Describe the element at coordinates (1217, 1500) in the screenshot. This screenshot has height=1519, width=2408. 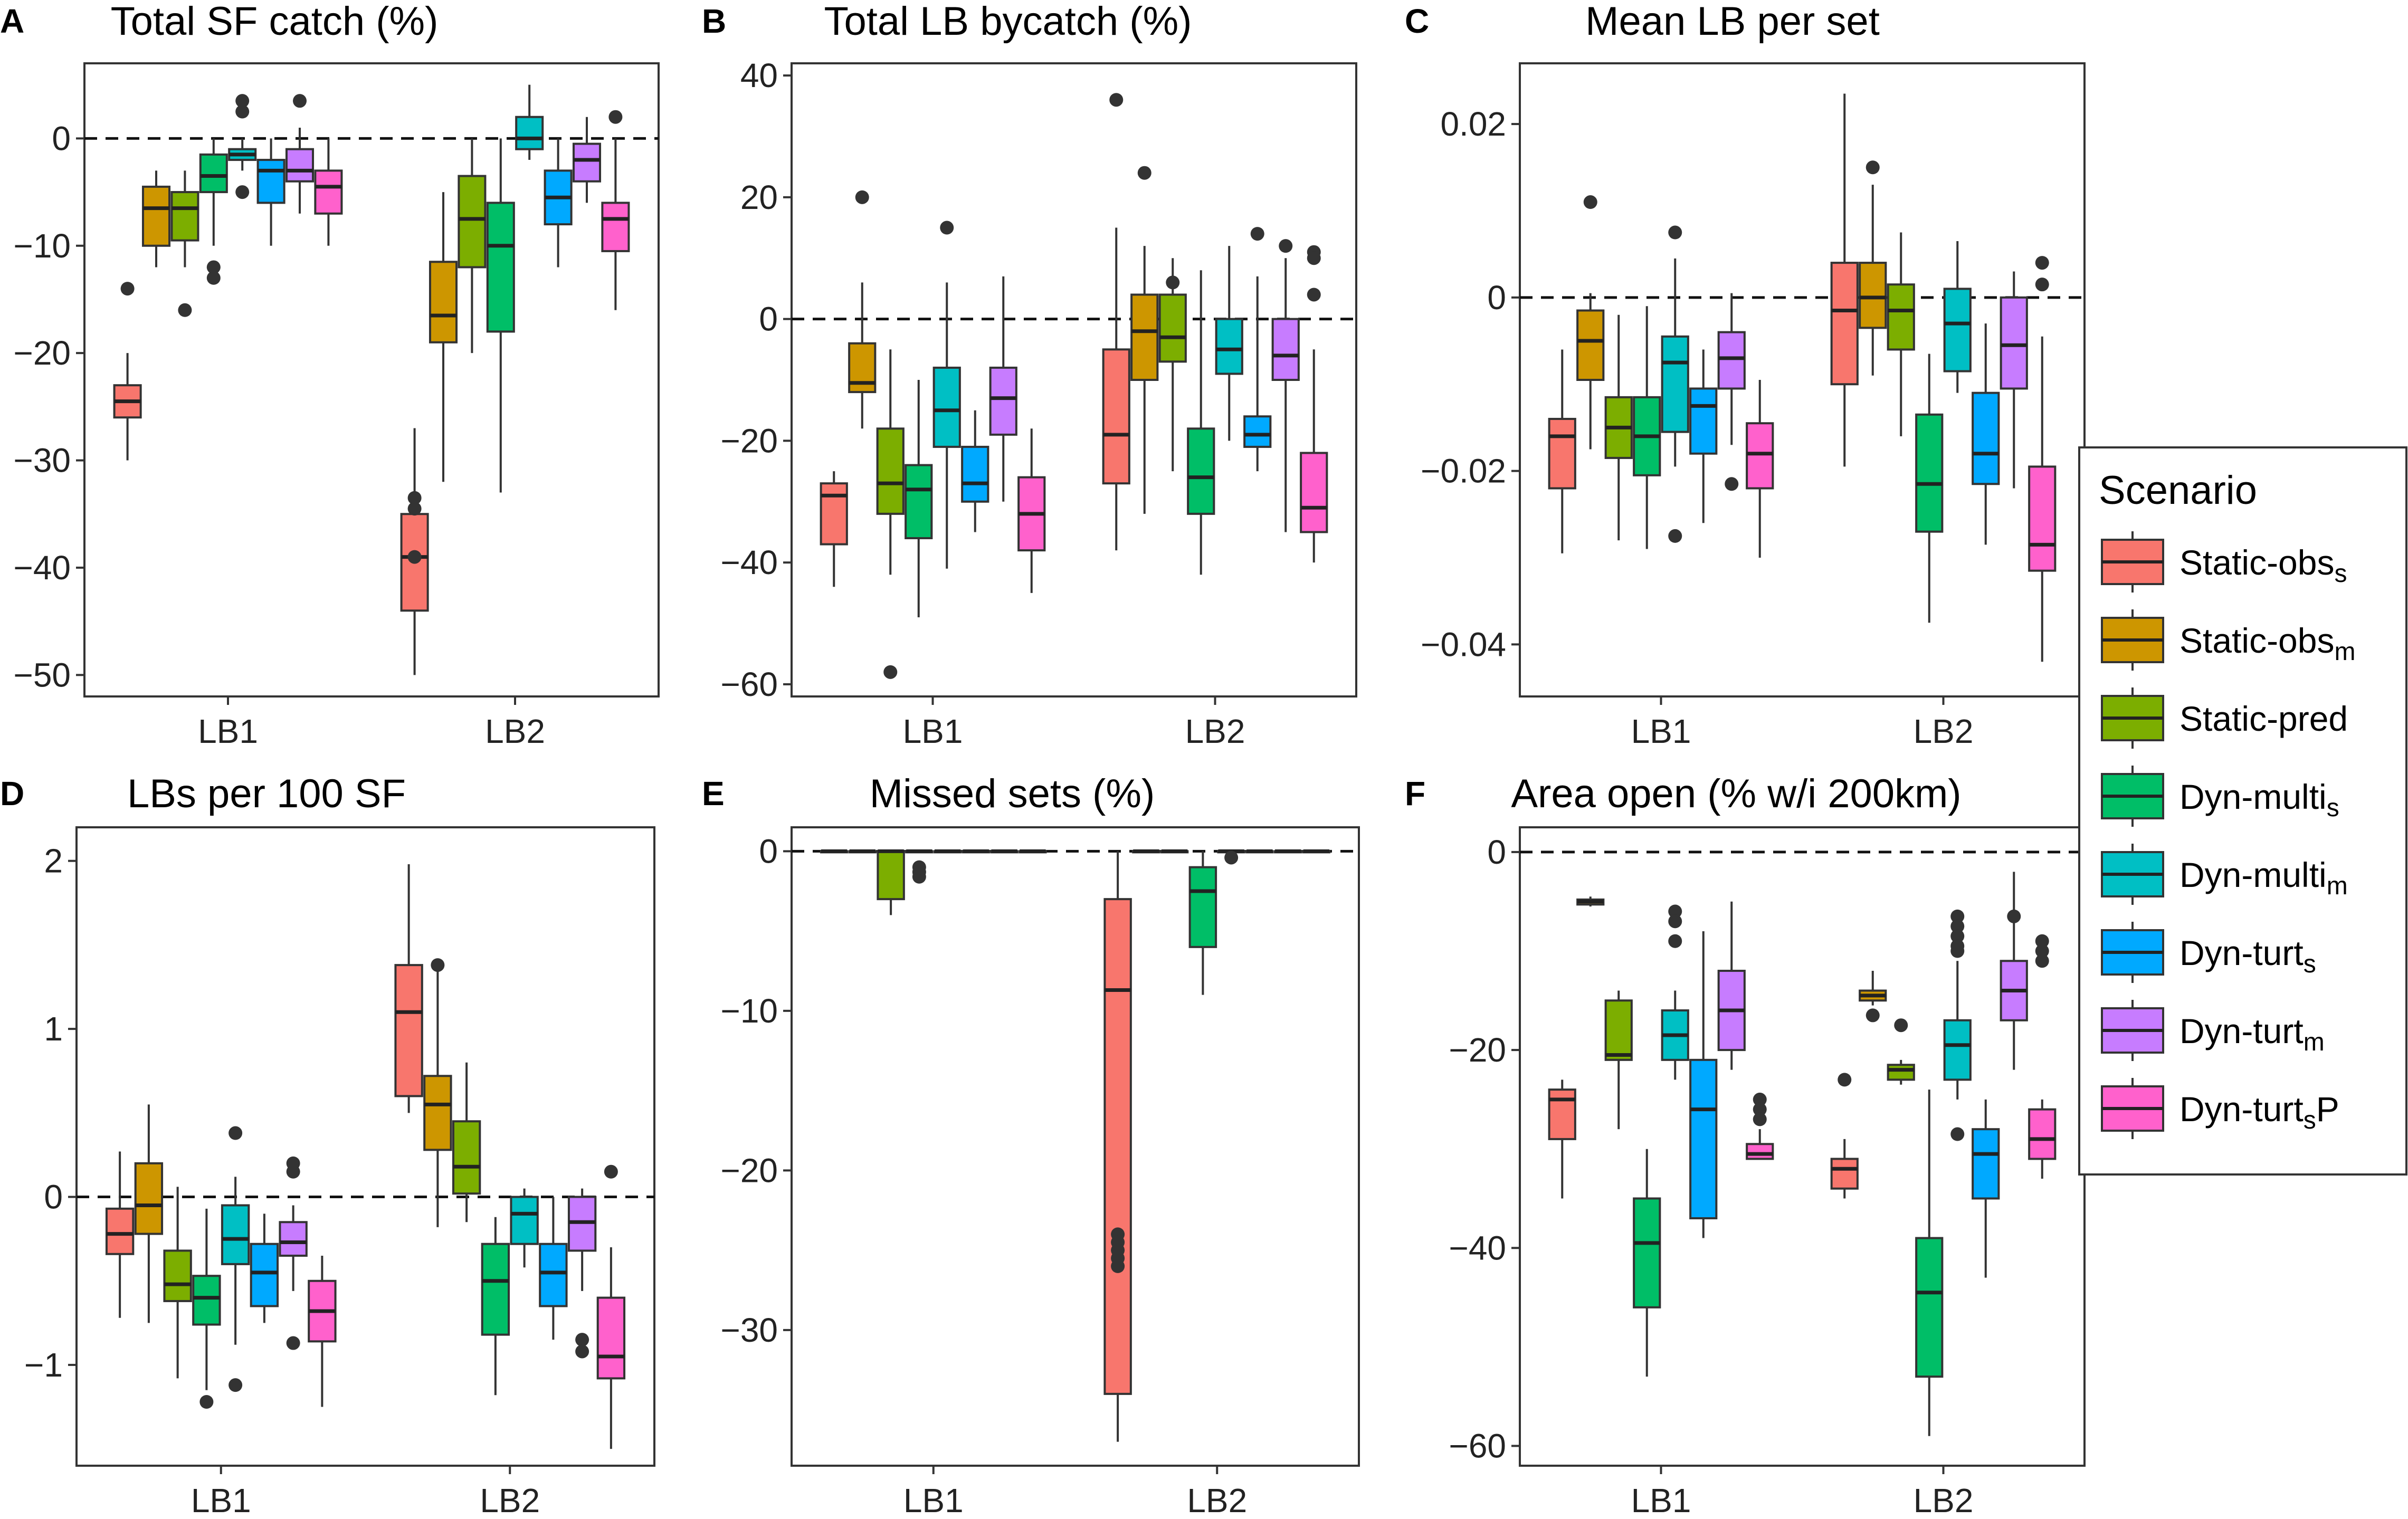
I see `panel-e-x-tick-label: LB2` at that location.